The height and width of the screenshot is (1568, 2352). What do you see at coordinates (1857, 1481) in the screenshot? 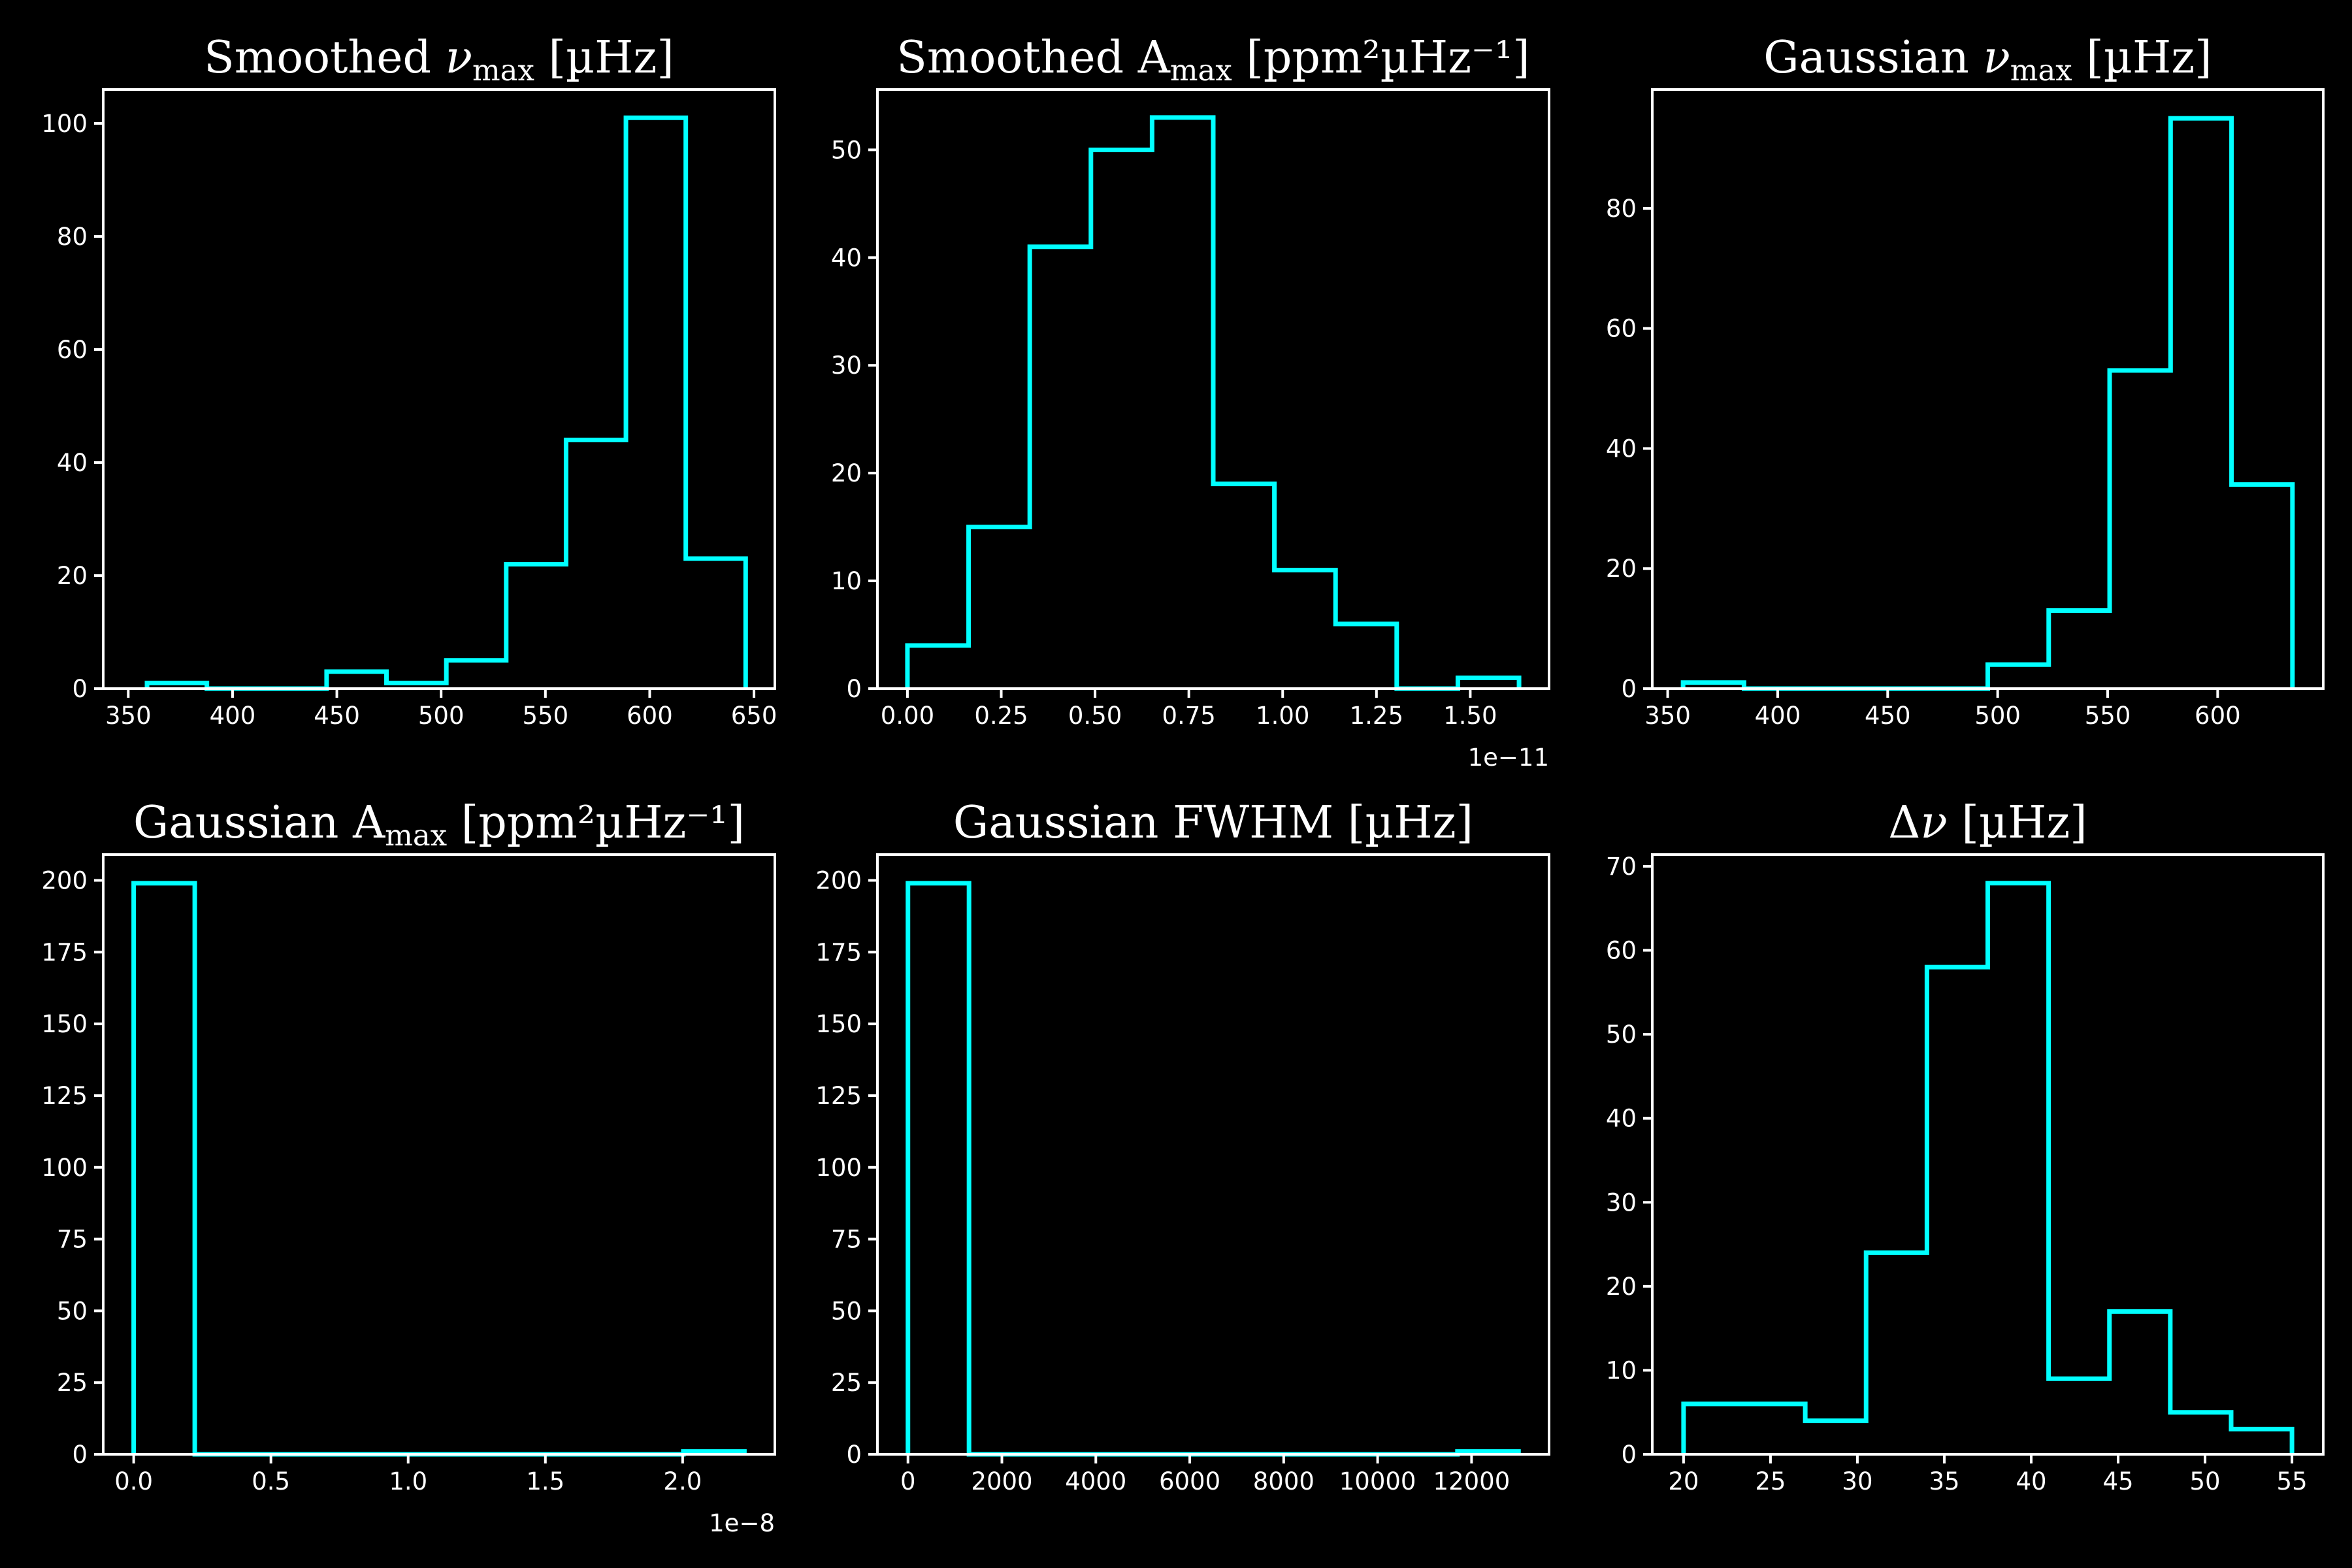
I see `x-tick-label: 30` at bounding box center [1857, 1481].